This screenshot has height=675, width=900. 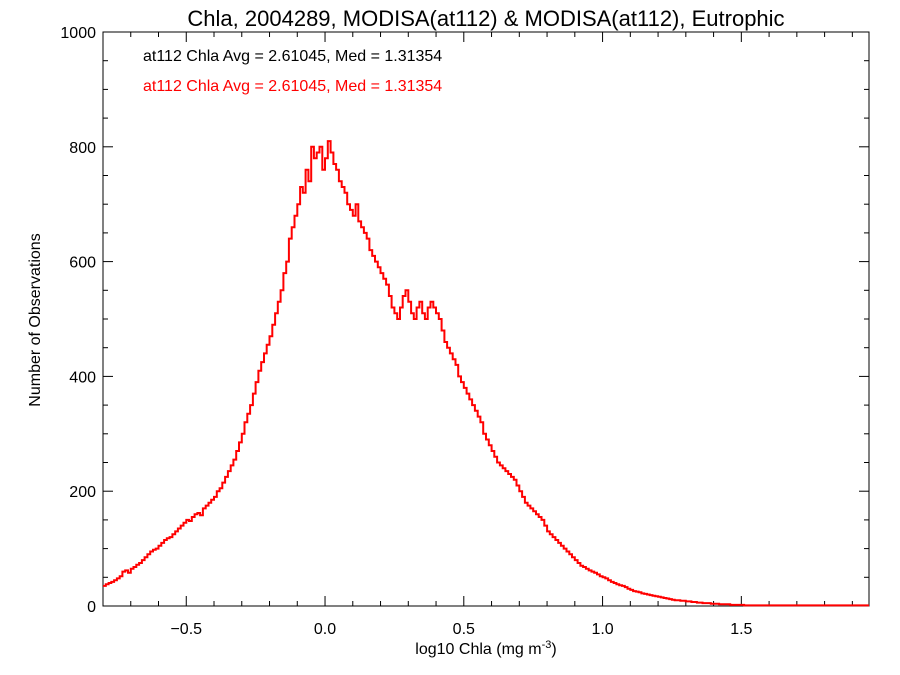 I want to click on x-axis-label-sup: -3, so click(x=547, y=645).